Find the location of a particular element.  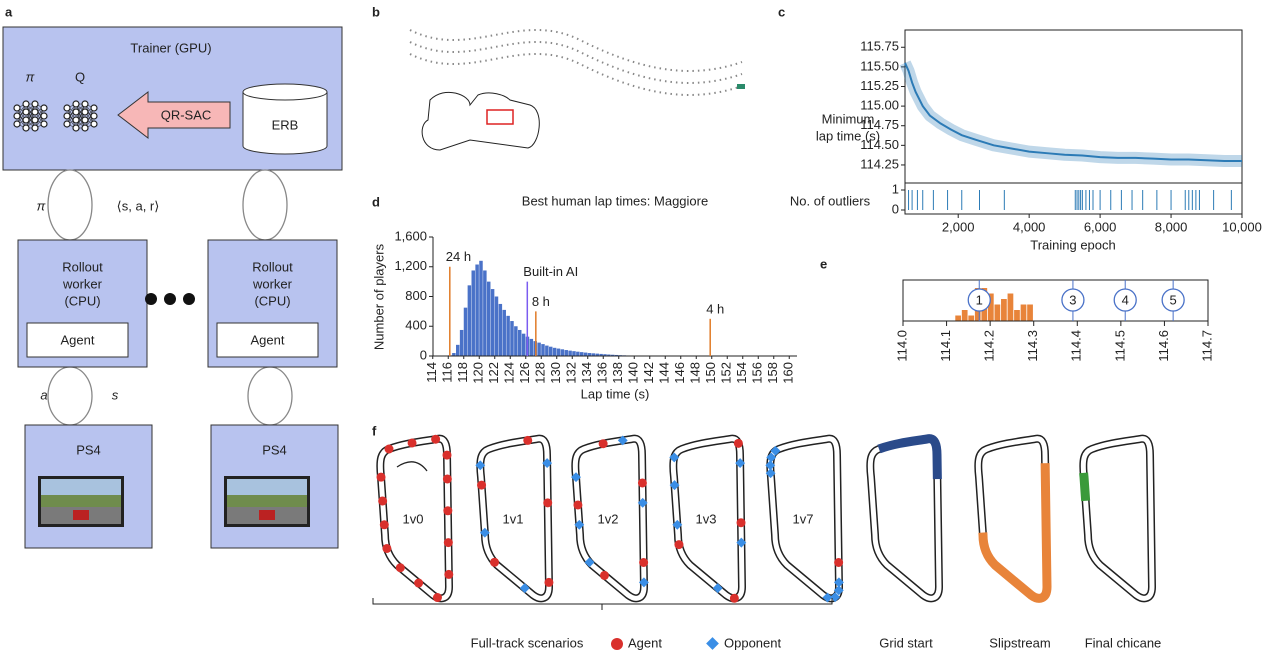

x-tick-label: 114.0 is located at coordinates (901, 346).